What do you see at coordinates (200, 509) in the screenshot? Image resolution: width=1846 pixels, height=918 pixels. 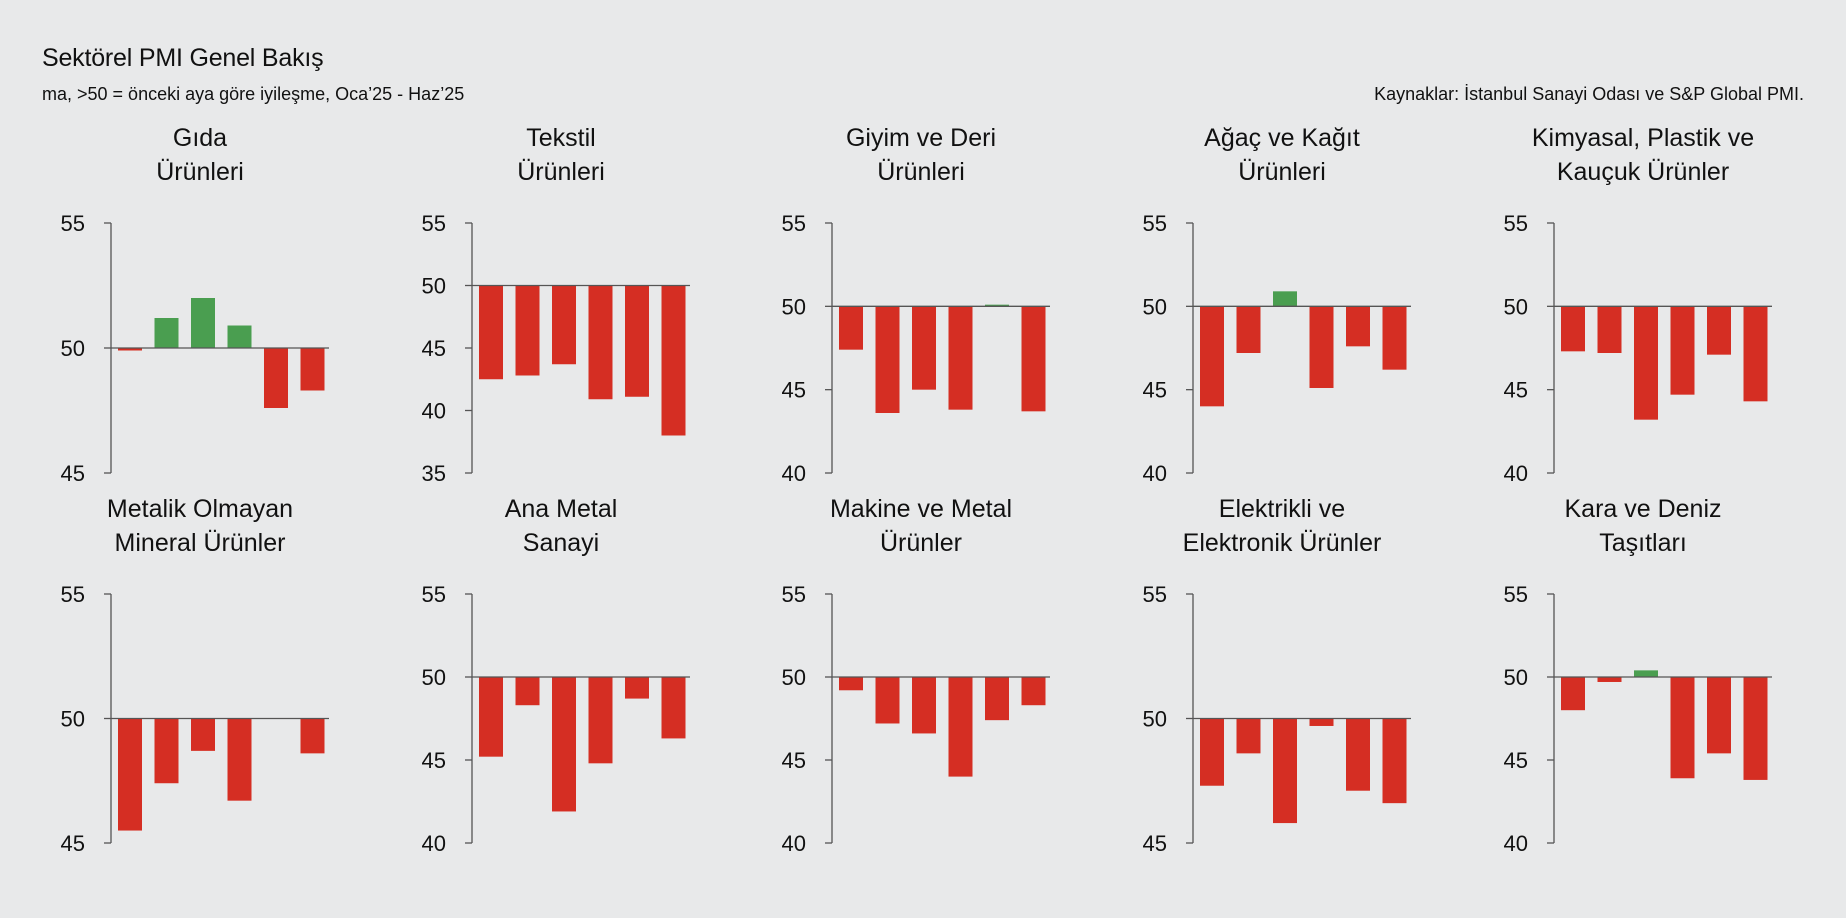 I see `chart-title-line: Metalik Olmayan` at bounding box center [200, 509].